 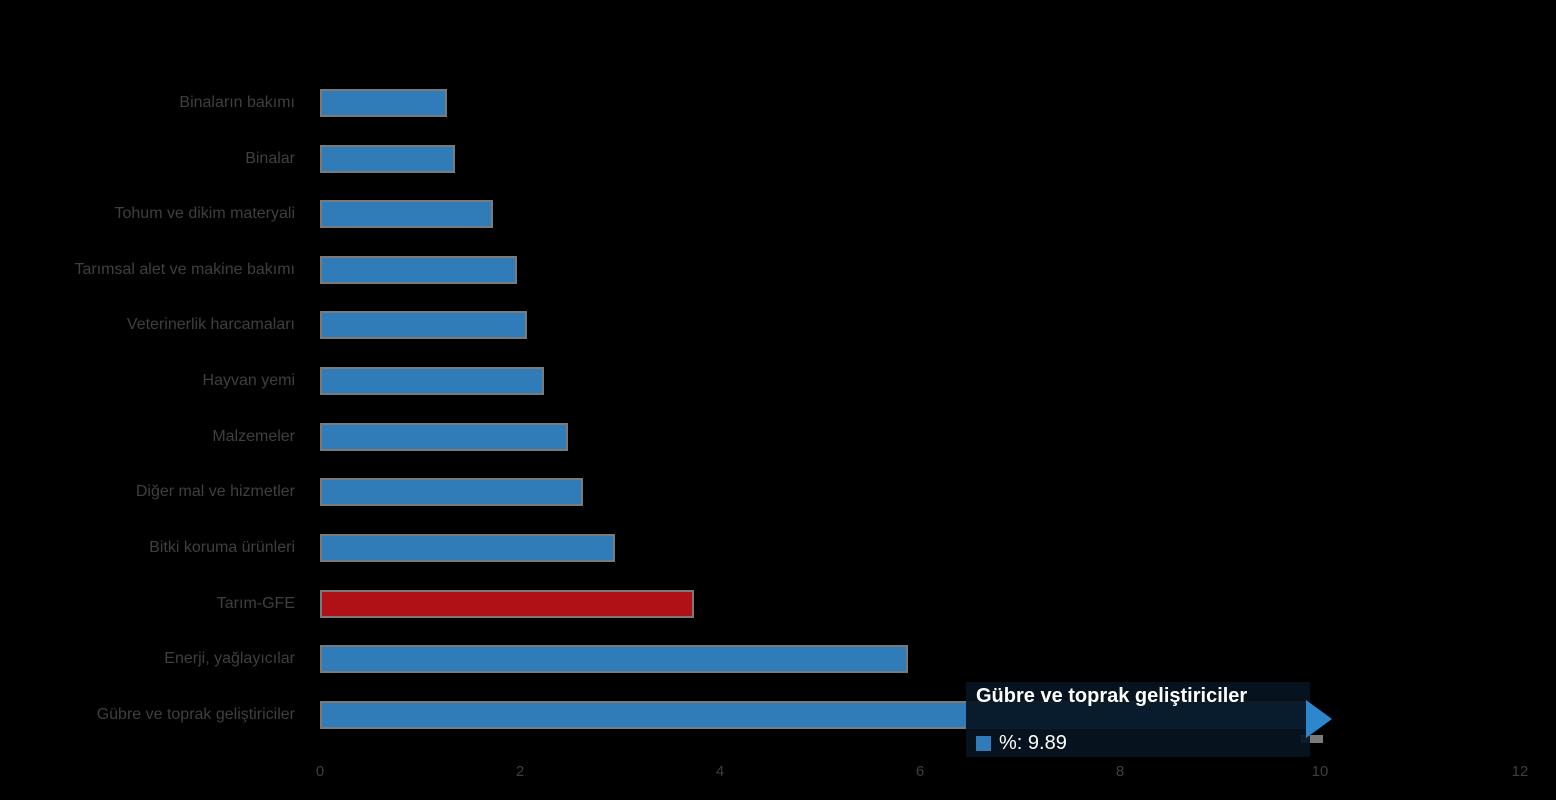 I want to click on category-label: Malzemeler, so click(x=253, y=436).